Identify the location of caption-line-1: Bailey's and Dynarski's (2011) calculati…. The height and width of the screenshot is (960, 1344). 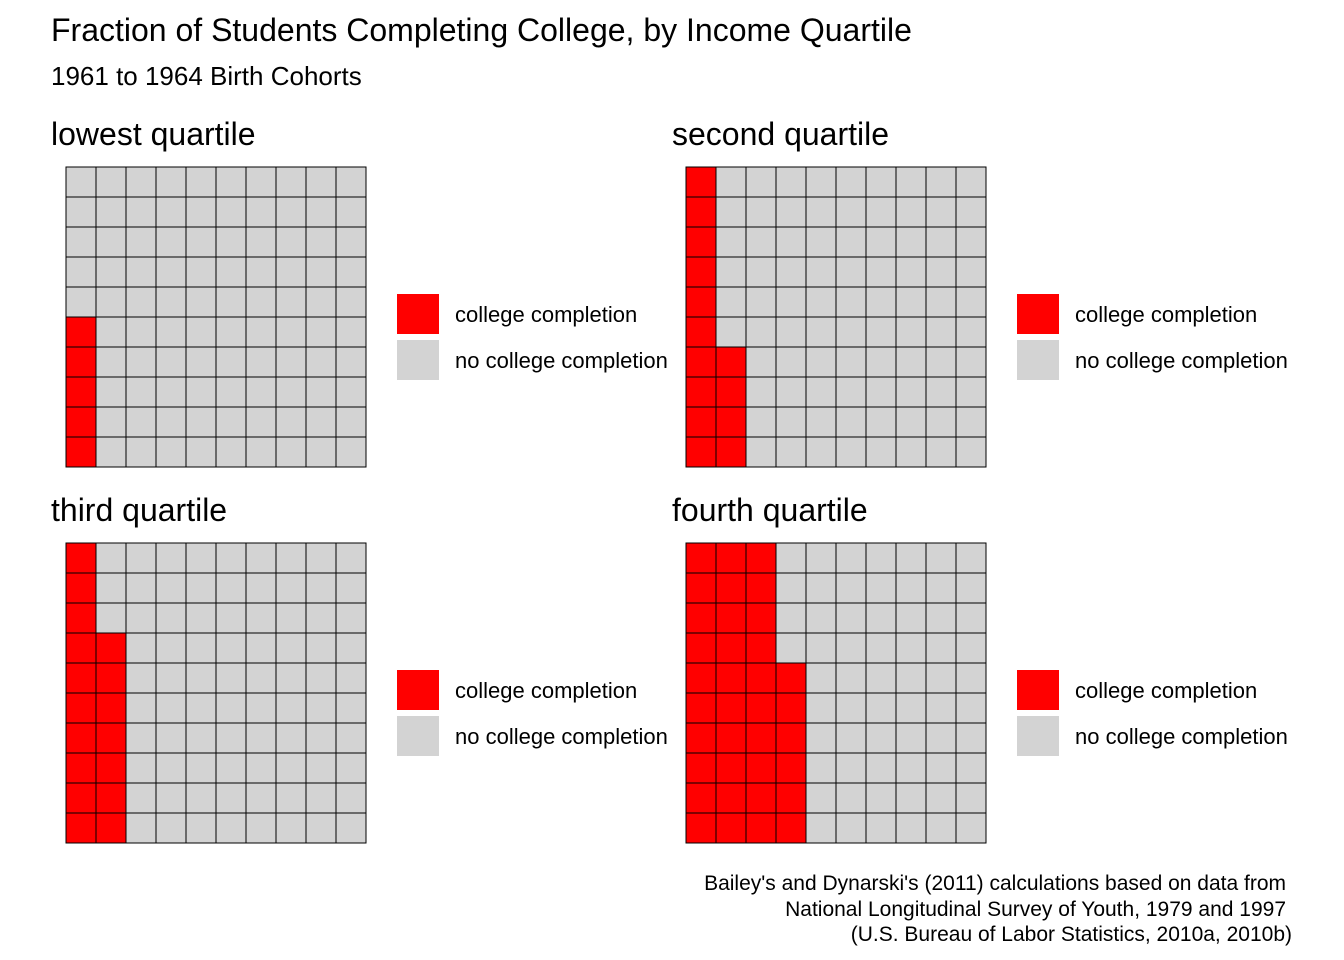
(995, 883).